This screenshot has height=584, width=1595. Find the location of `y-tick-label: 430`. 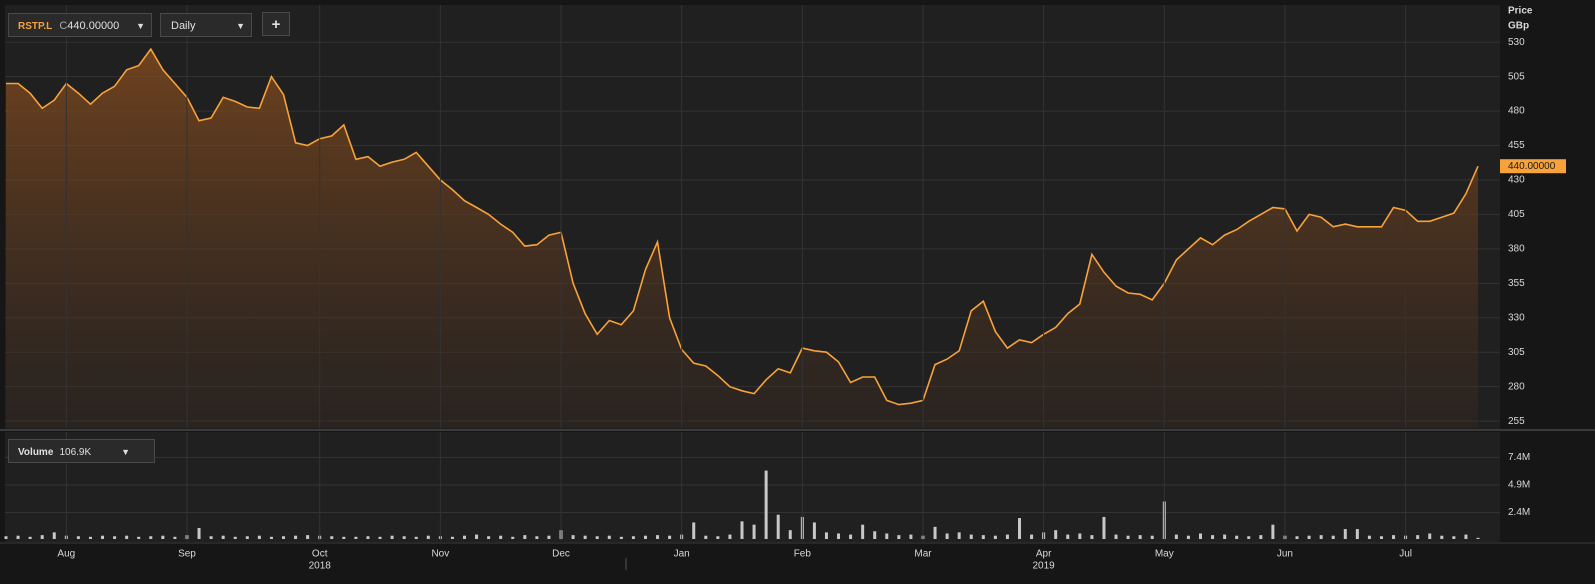

y-tick-label: 430 is located at coordinates (1516, 180).